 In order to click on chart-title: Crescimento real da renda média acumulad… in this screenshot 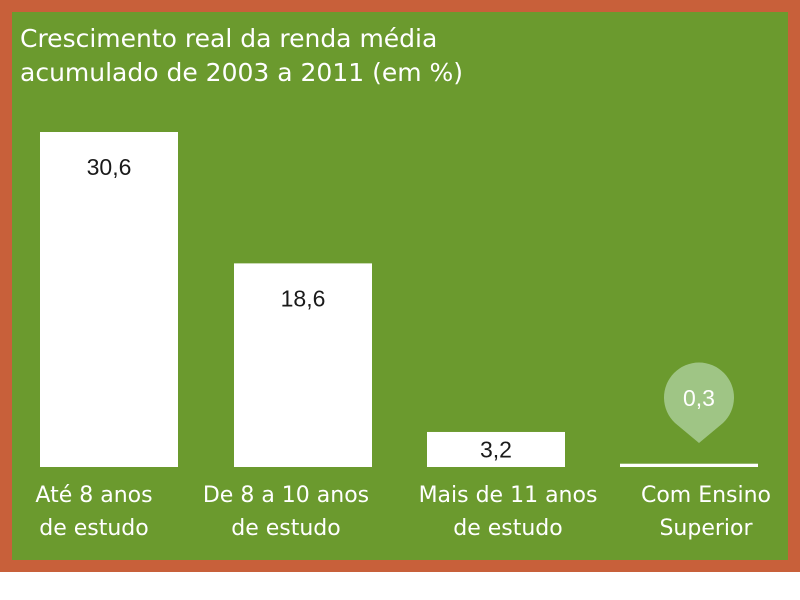, I will do `click(241, 56)`.